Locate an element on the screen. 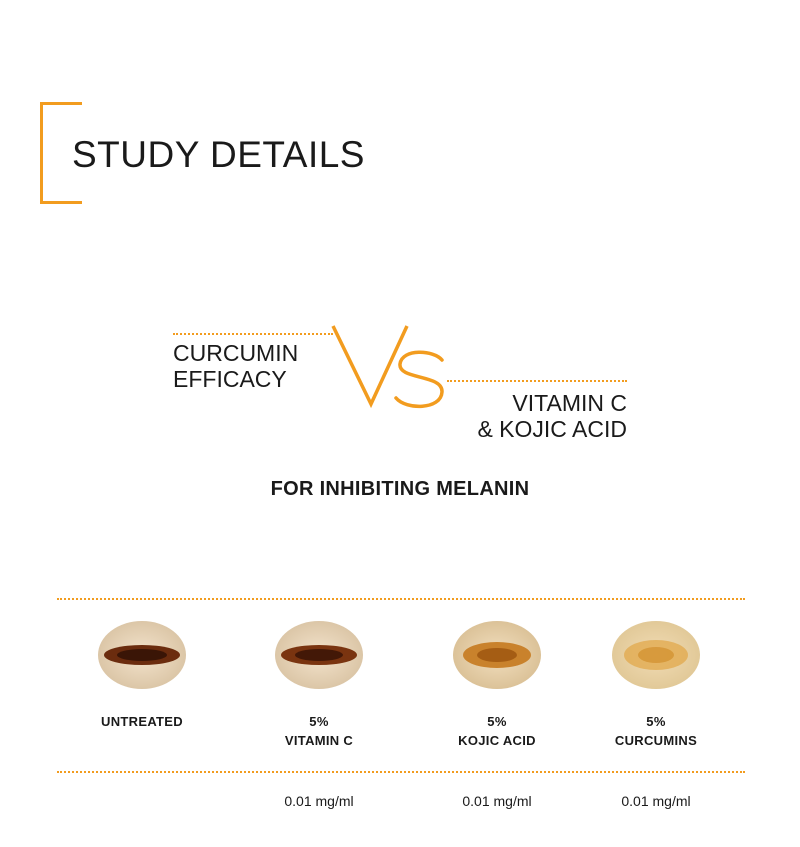  sample-curcumins: 5% CURCUMINS is located at coordinates (656, 684).